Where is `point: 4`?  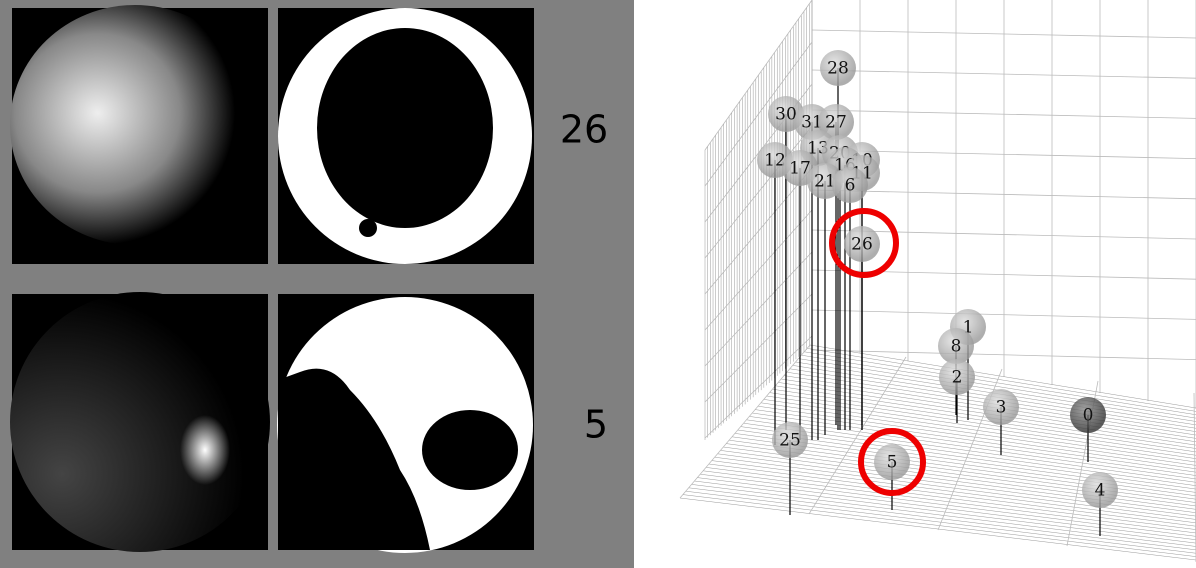
point: 4 is located at coordinates (1100, 490).